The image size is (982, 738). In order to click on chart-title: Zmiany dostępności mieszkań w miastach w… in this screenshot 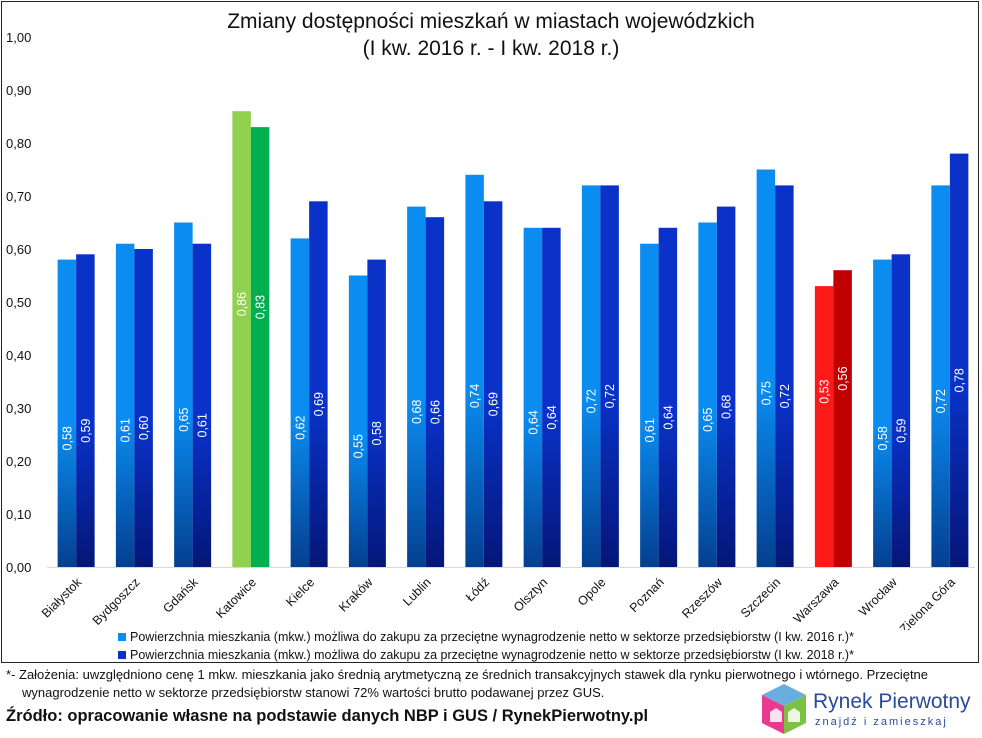, I will do `click(491, 21)`.